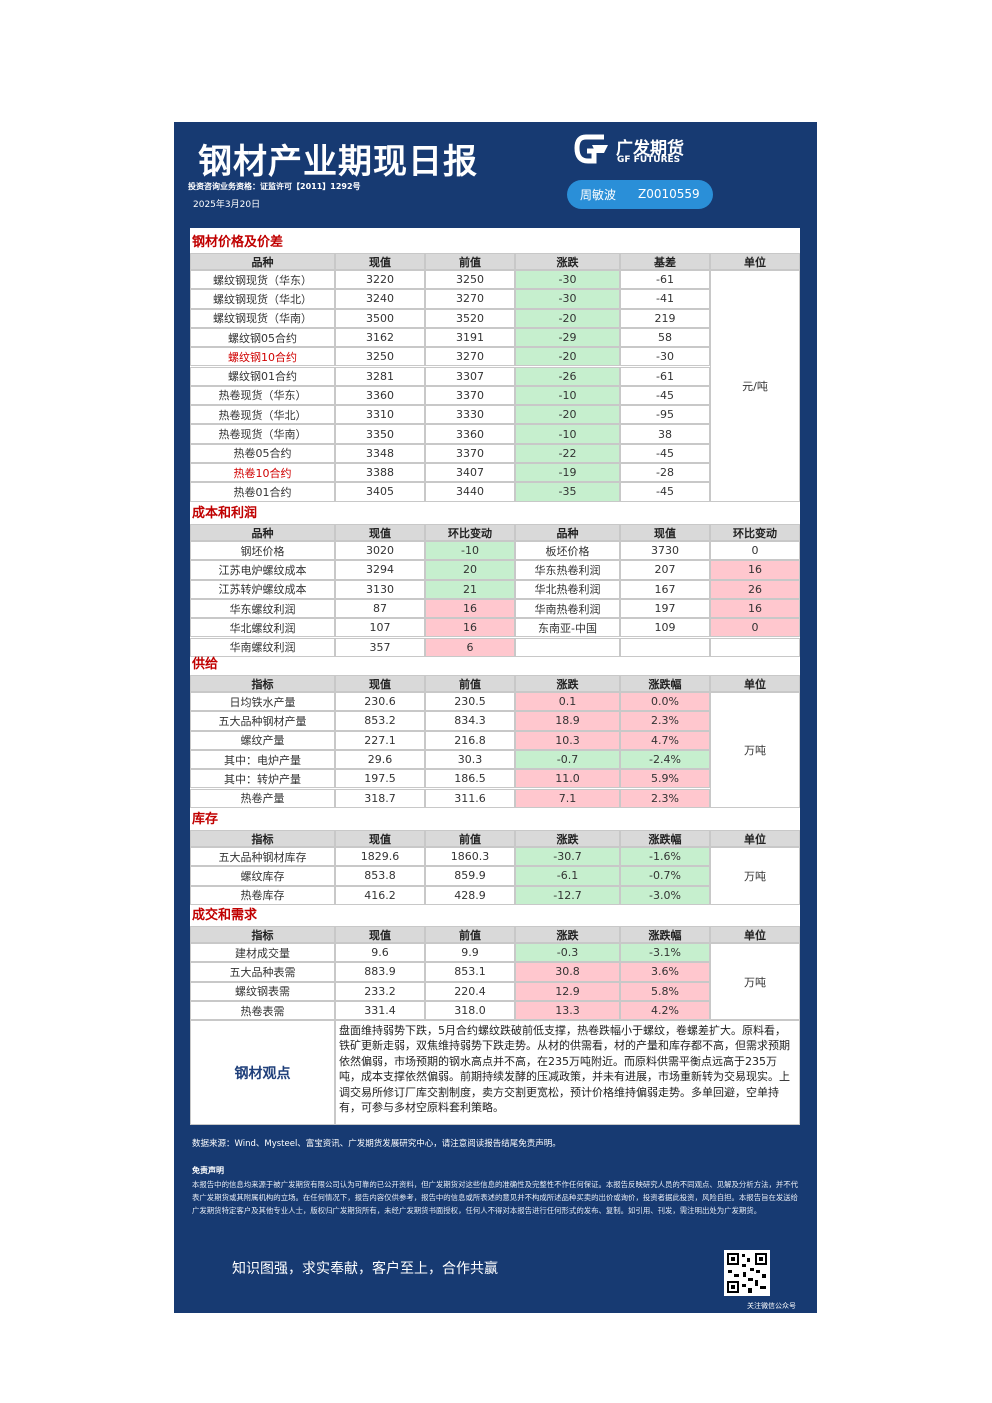  I want to click on table-cell: 3407, so click(470, 473).